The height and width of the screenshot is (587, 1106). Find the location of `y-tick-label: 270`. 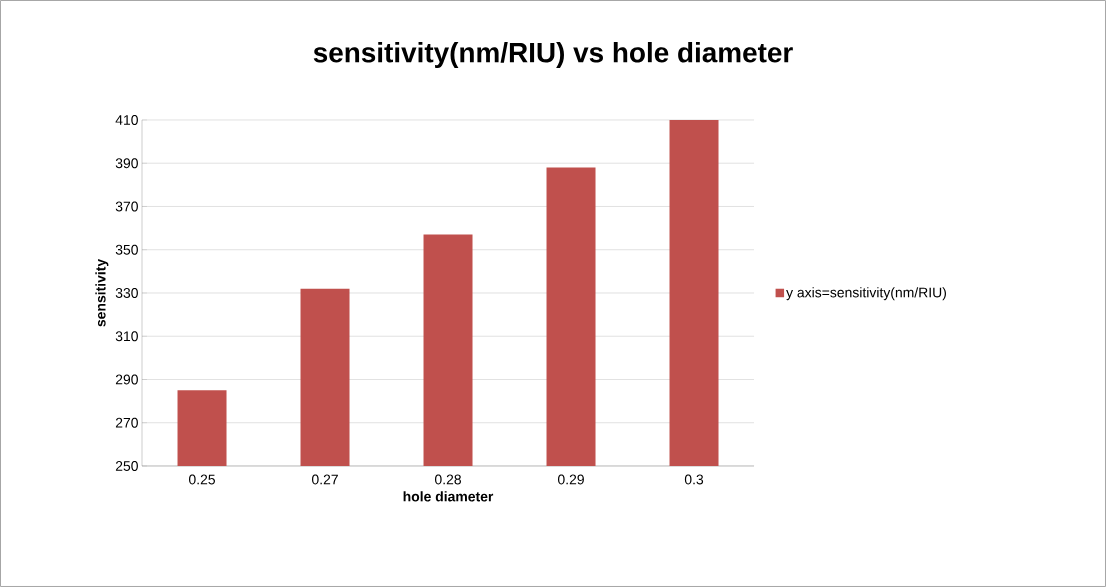

y-tick-label: 270 is located at coordinates (126, 422).